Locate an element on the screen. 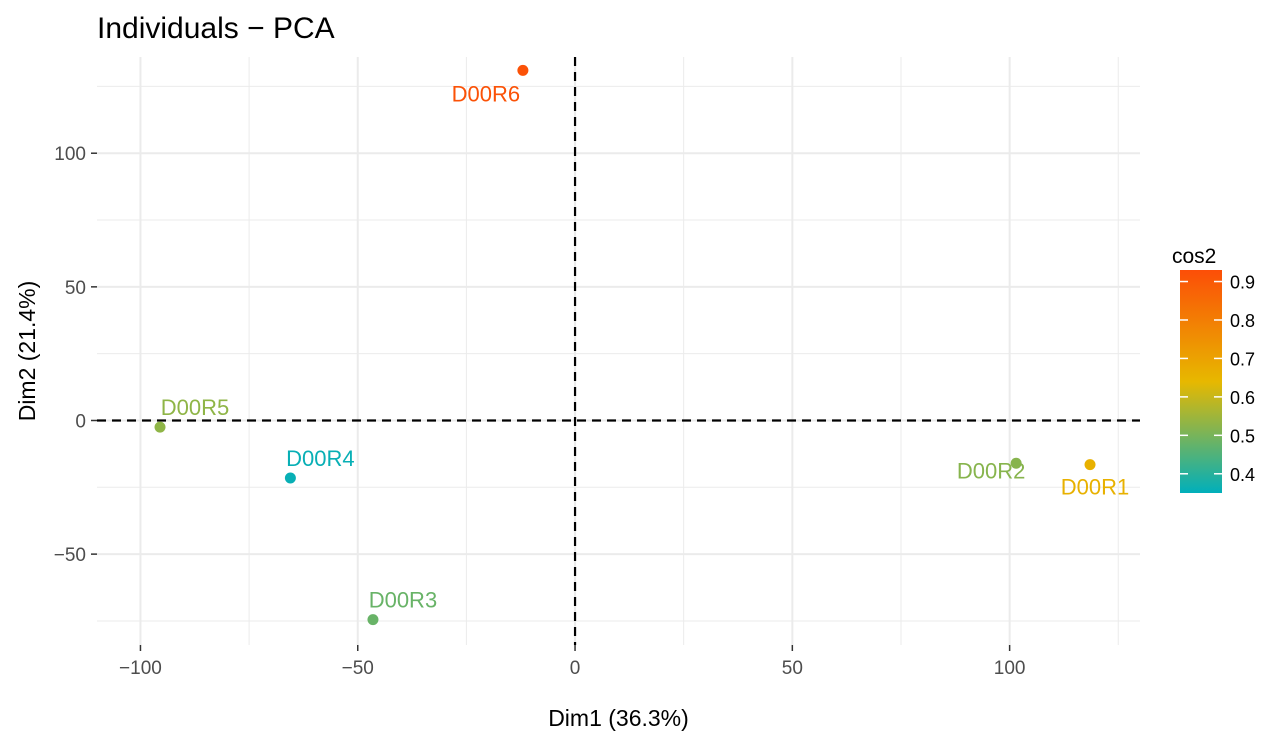 The image size is (1286, 740). x-tick-label: −50 is located at coordinates (358, 668).